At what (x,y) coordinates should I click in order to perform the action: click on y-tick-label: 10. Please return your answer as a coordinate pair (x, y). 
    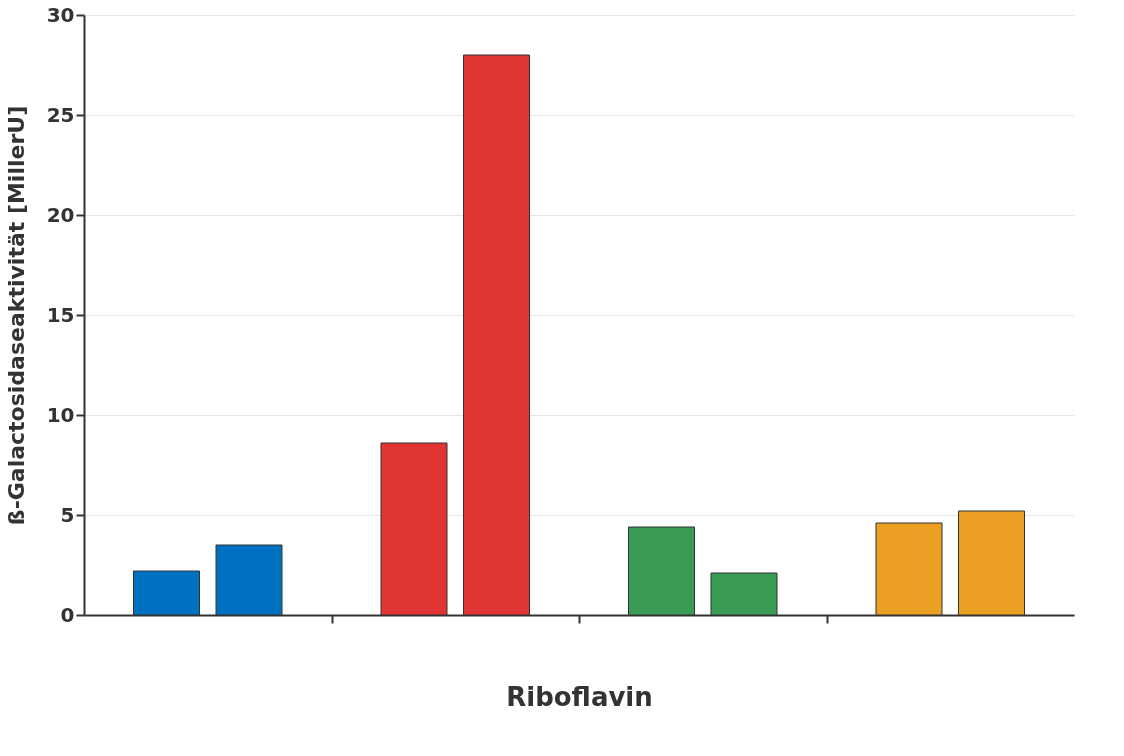
    Looking at the image, I should click on (60, 414).